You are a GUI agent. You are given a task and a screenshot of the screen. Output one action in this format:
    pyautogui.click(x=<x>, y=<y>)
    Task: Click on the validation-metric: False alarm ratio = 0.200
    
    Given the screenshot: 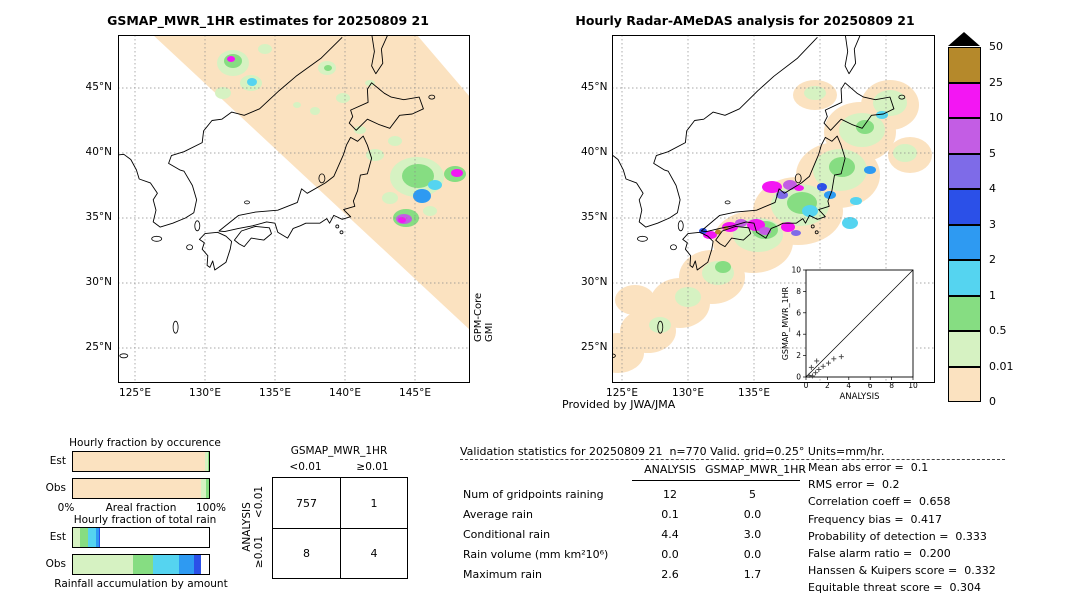 What is the action you would take?
    pyautogui.click(x=879, y=553)
    